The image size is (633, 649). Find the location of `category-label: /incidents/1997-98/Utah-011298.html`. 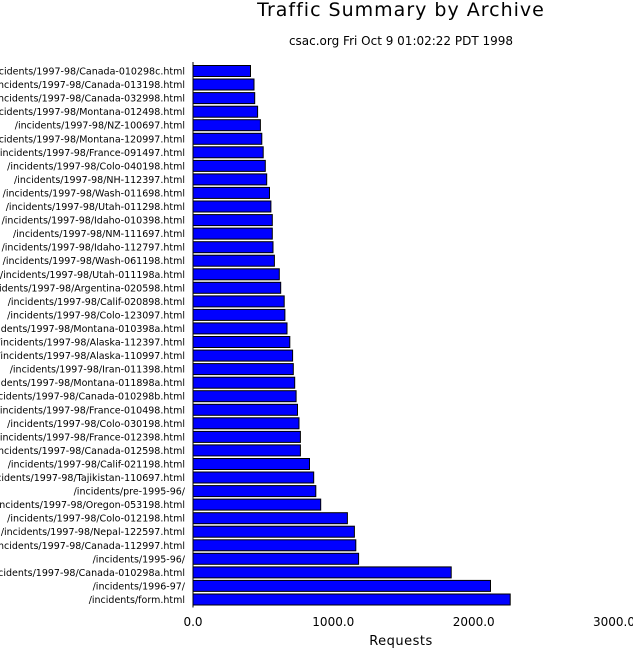

category-label: /incidents/1997-98/Utah-011298.html is located at coordinates (95, 207).